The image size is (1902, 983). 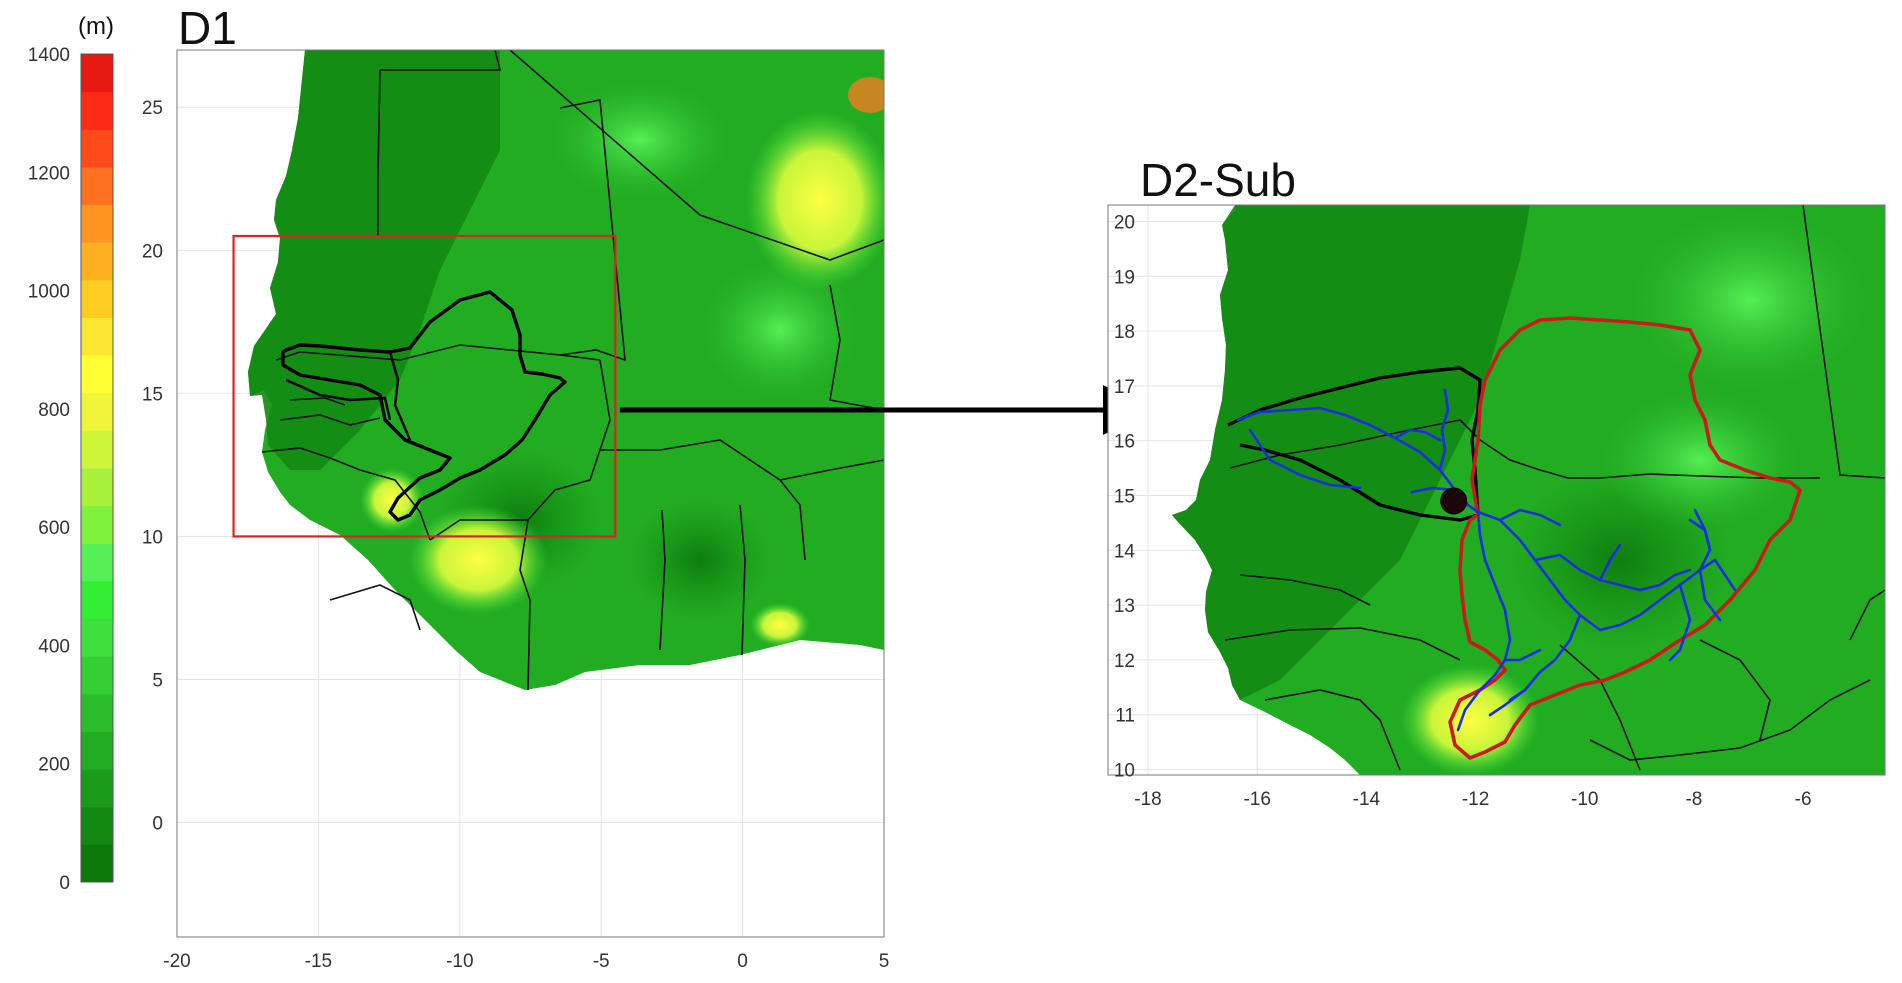 I want to click on d1-highland-guinea, so click(x=478, y=560).